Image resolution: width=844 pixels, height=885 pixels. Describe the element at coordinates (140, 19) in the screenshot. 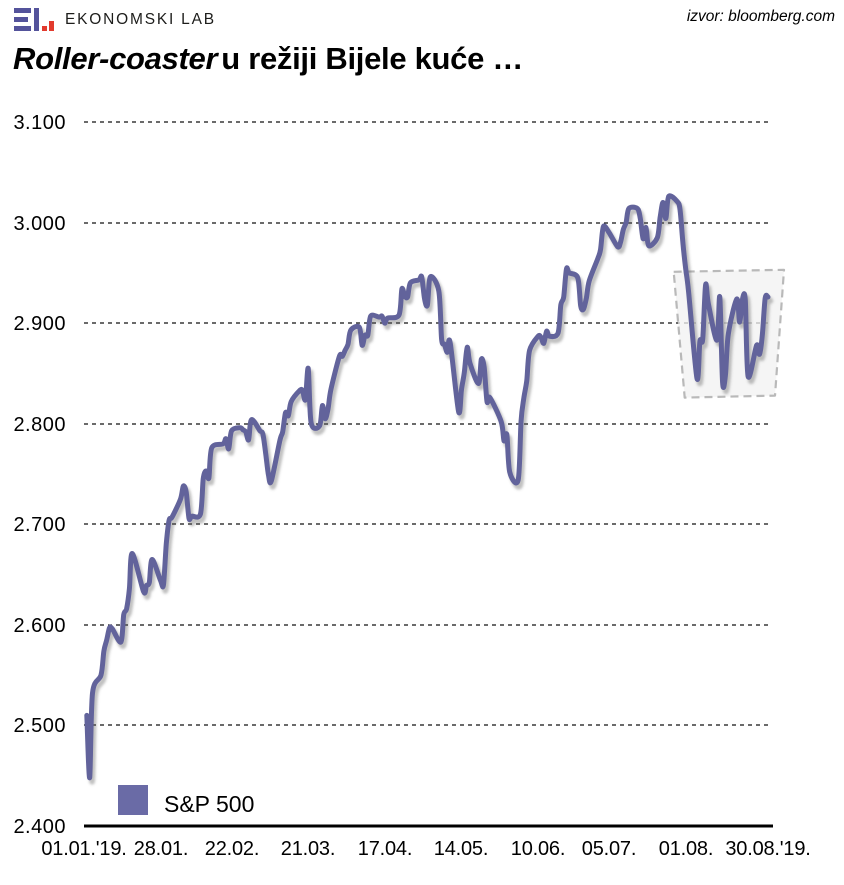

I see `brand-text: EKONOMSKI LAB` at that location.